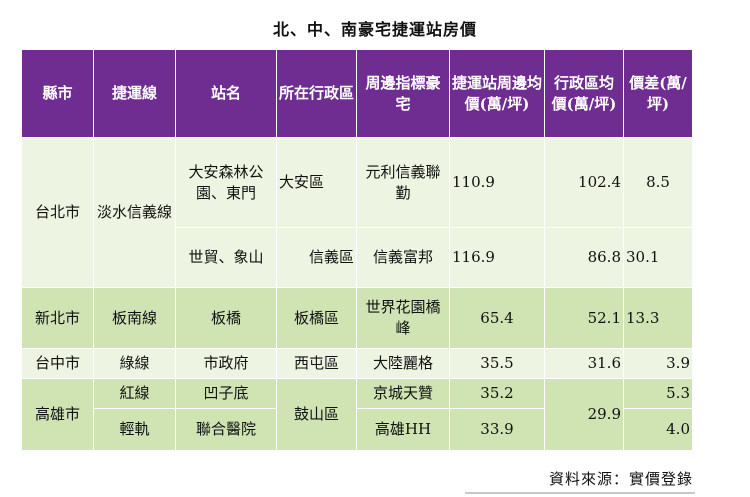  Describe the element at coordinates (316, 363) in the screenshot. I see `district-cell: 西屯區` at that location.